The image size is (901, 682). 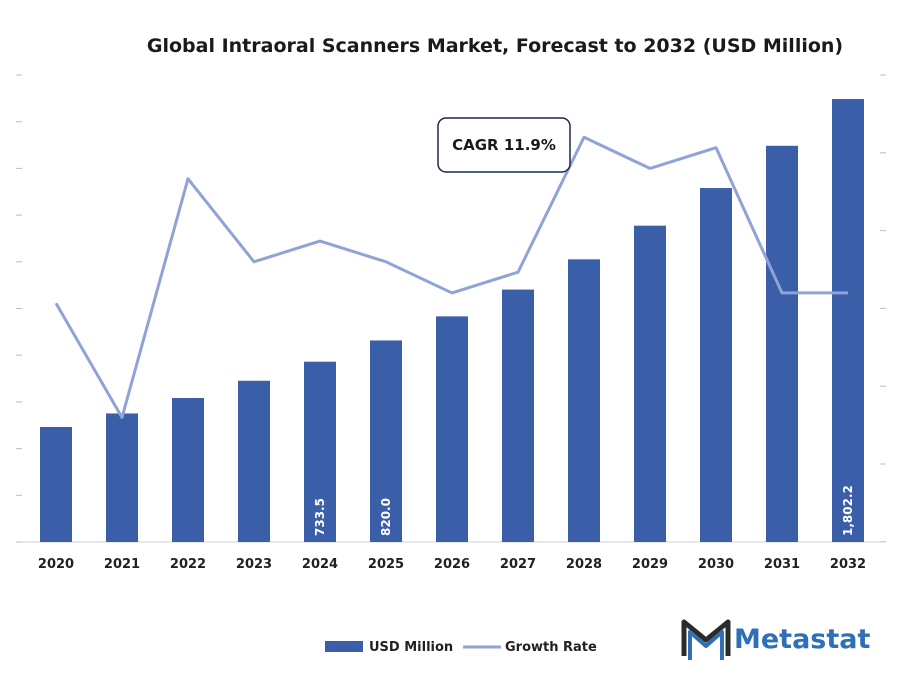 What do you see at coordinates (802, 639) in the screenshot?
I see `brand-name: Metastat` at bounding box center [802, 639].